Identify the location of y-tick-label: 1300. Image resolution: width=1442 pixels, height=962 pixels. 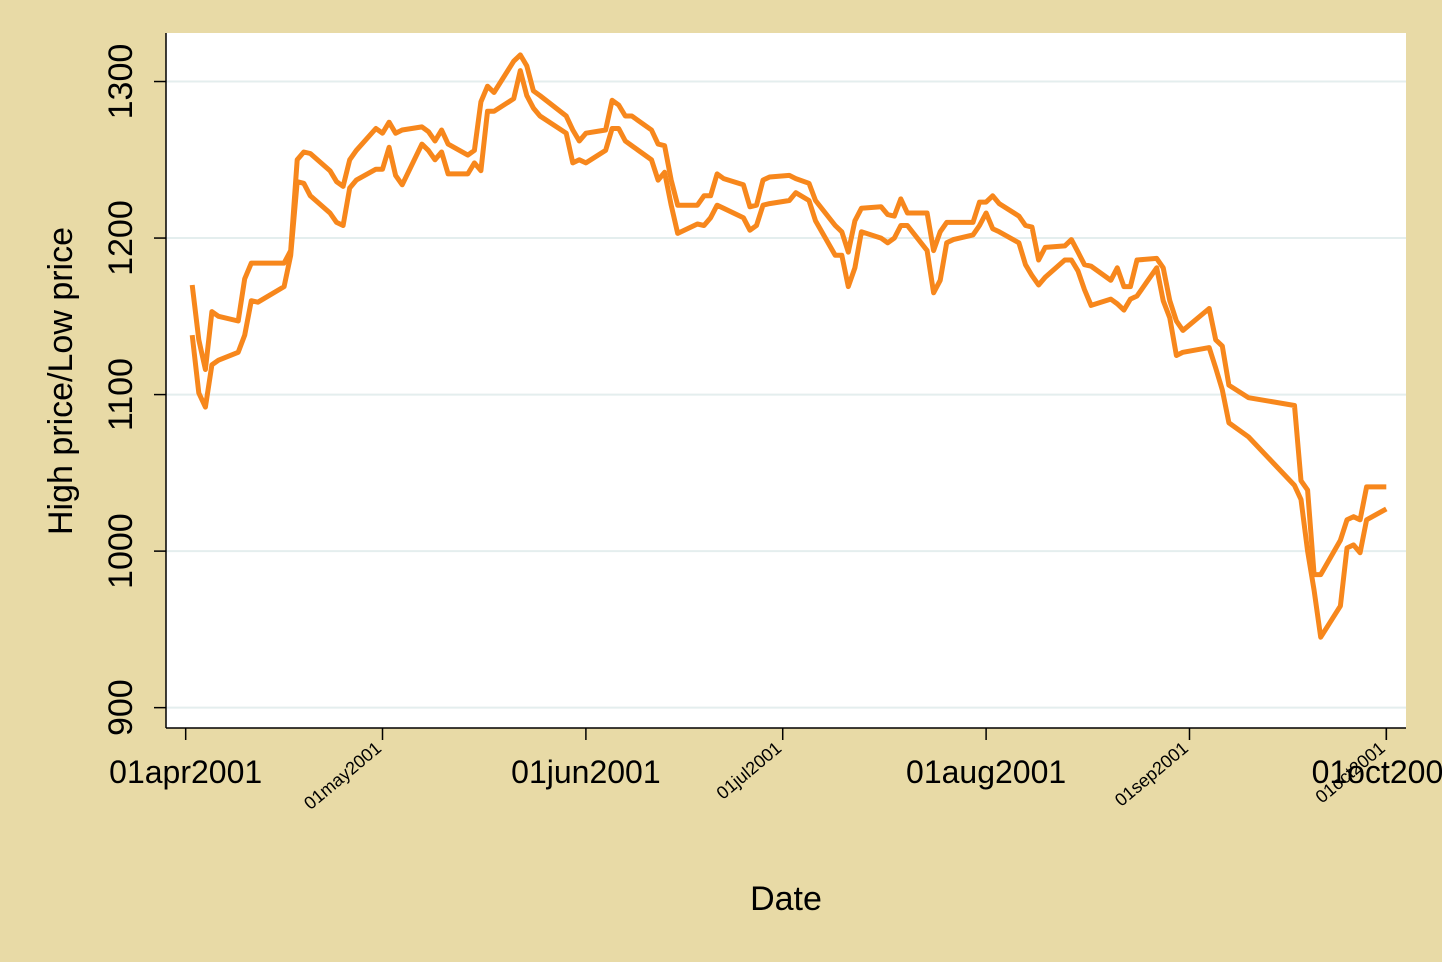
(121, 82).